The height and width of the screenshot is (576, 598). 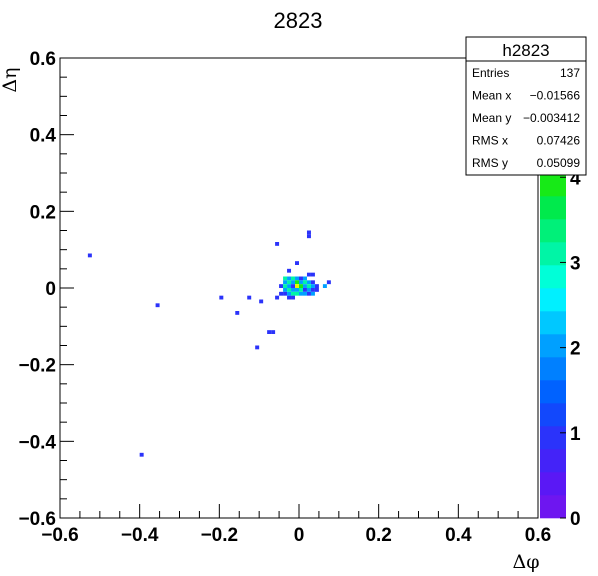 I want to click on y-tick-label: 0, so click(x=50, y=289).